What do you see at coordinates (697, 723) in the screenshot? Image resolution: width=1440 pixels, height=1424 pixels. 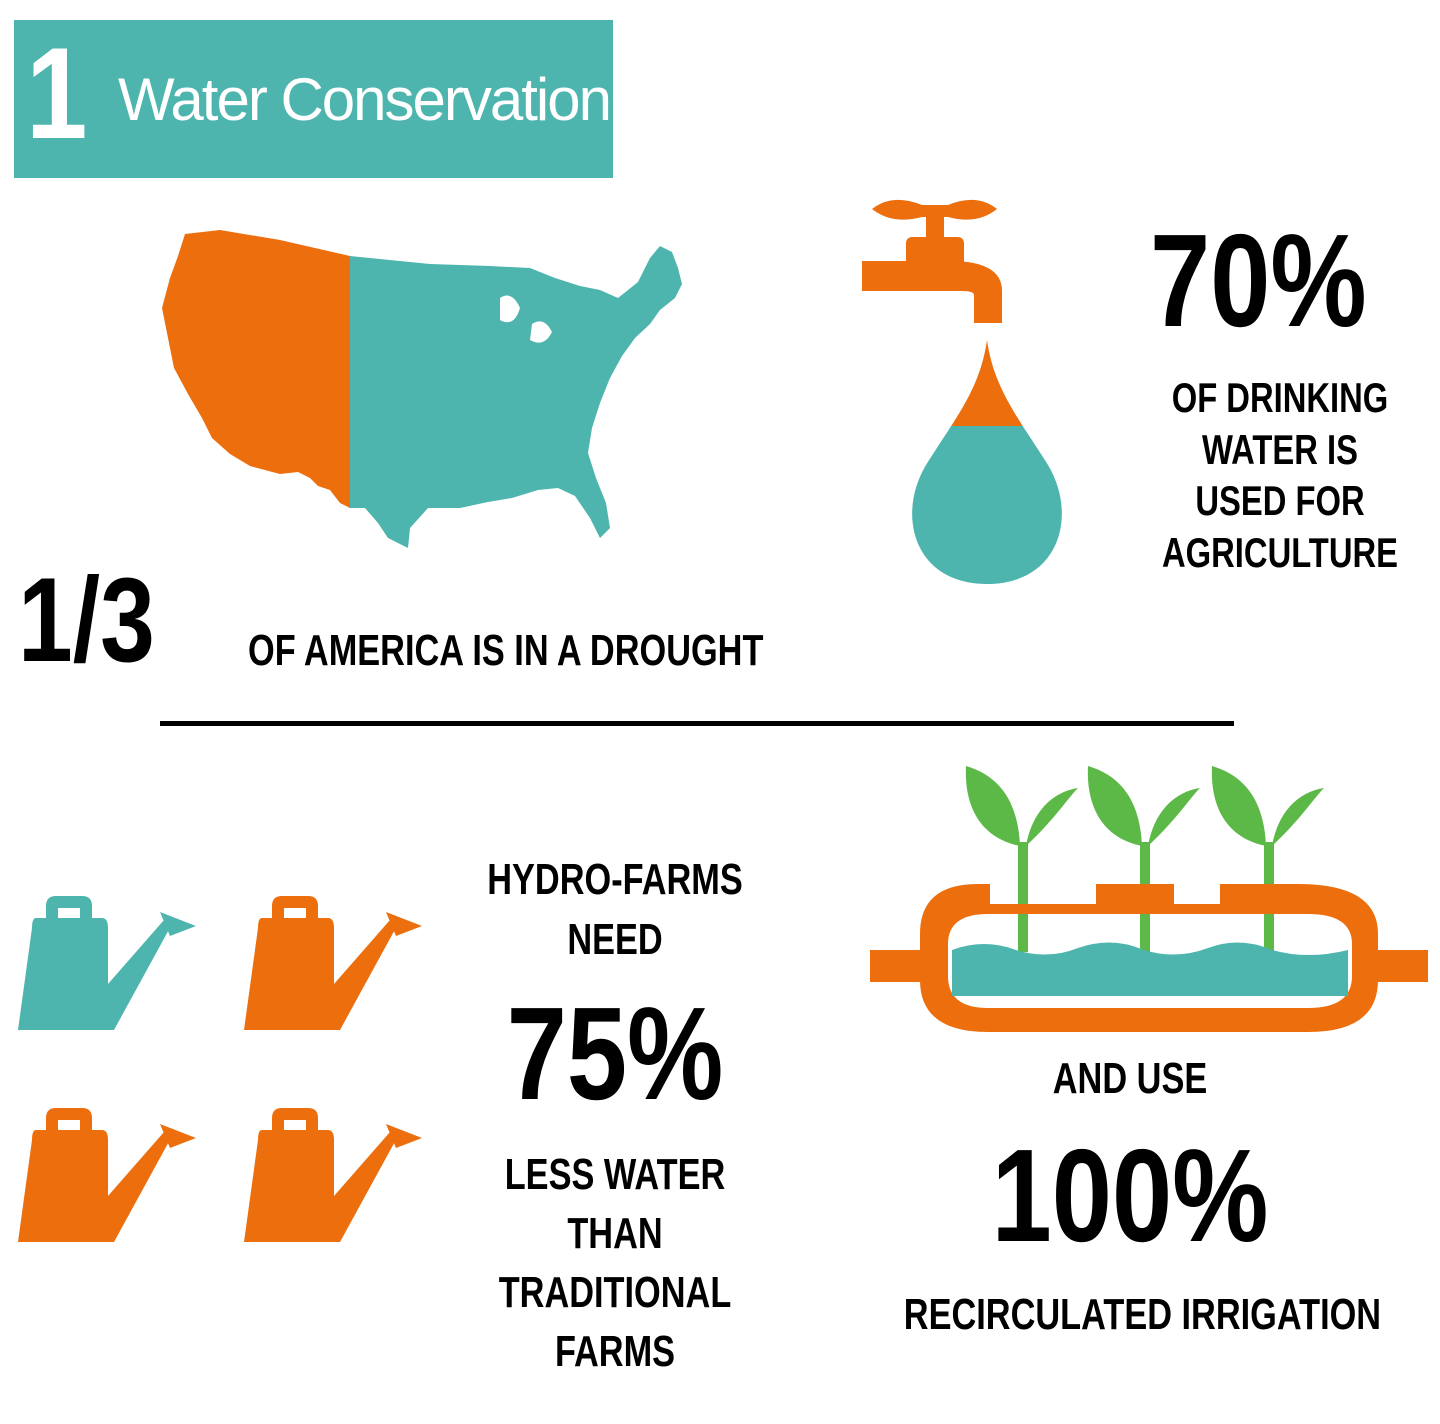 I see `section-divider` at bounding box center [697, 723].